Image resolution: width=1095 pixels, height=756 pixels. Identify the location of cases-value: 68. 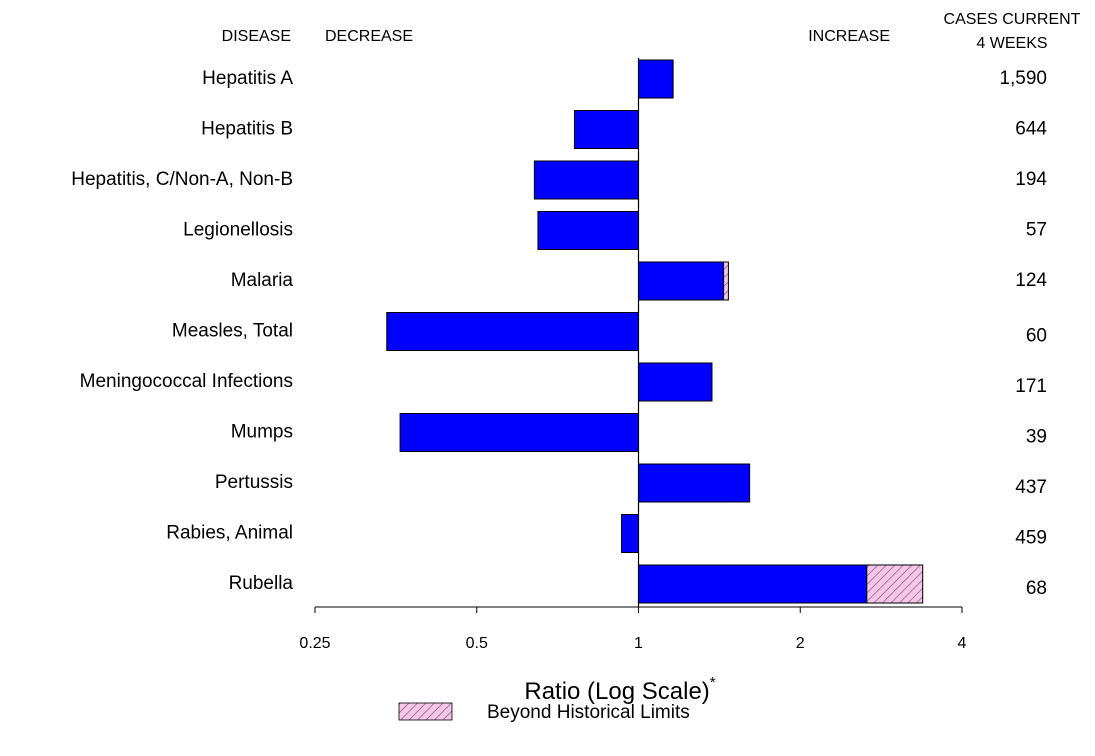
(1036, 588).